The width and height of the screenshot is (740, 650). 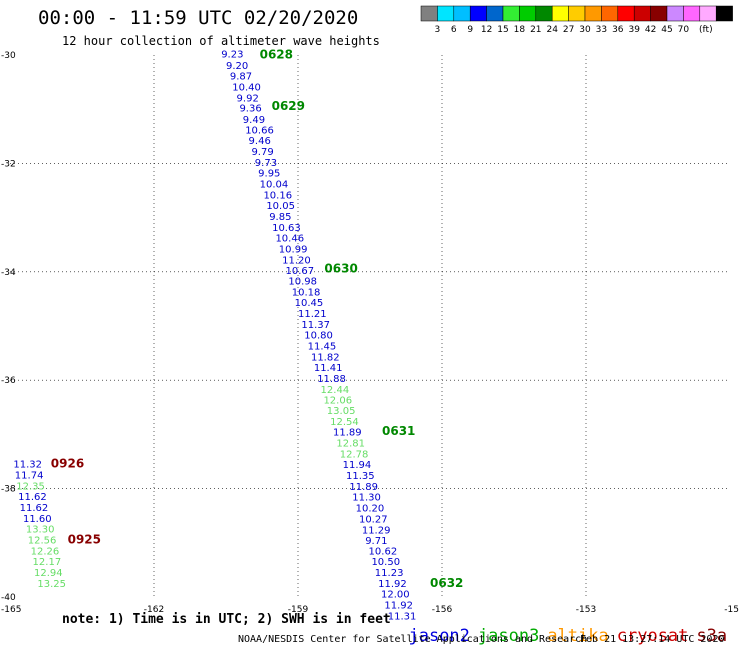 What do you see at coordinates (51, 584) in the screenshot?
I see `wave-height-label: 13.25` at bounding box center [51, 584].